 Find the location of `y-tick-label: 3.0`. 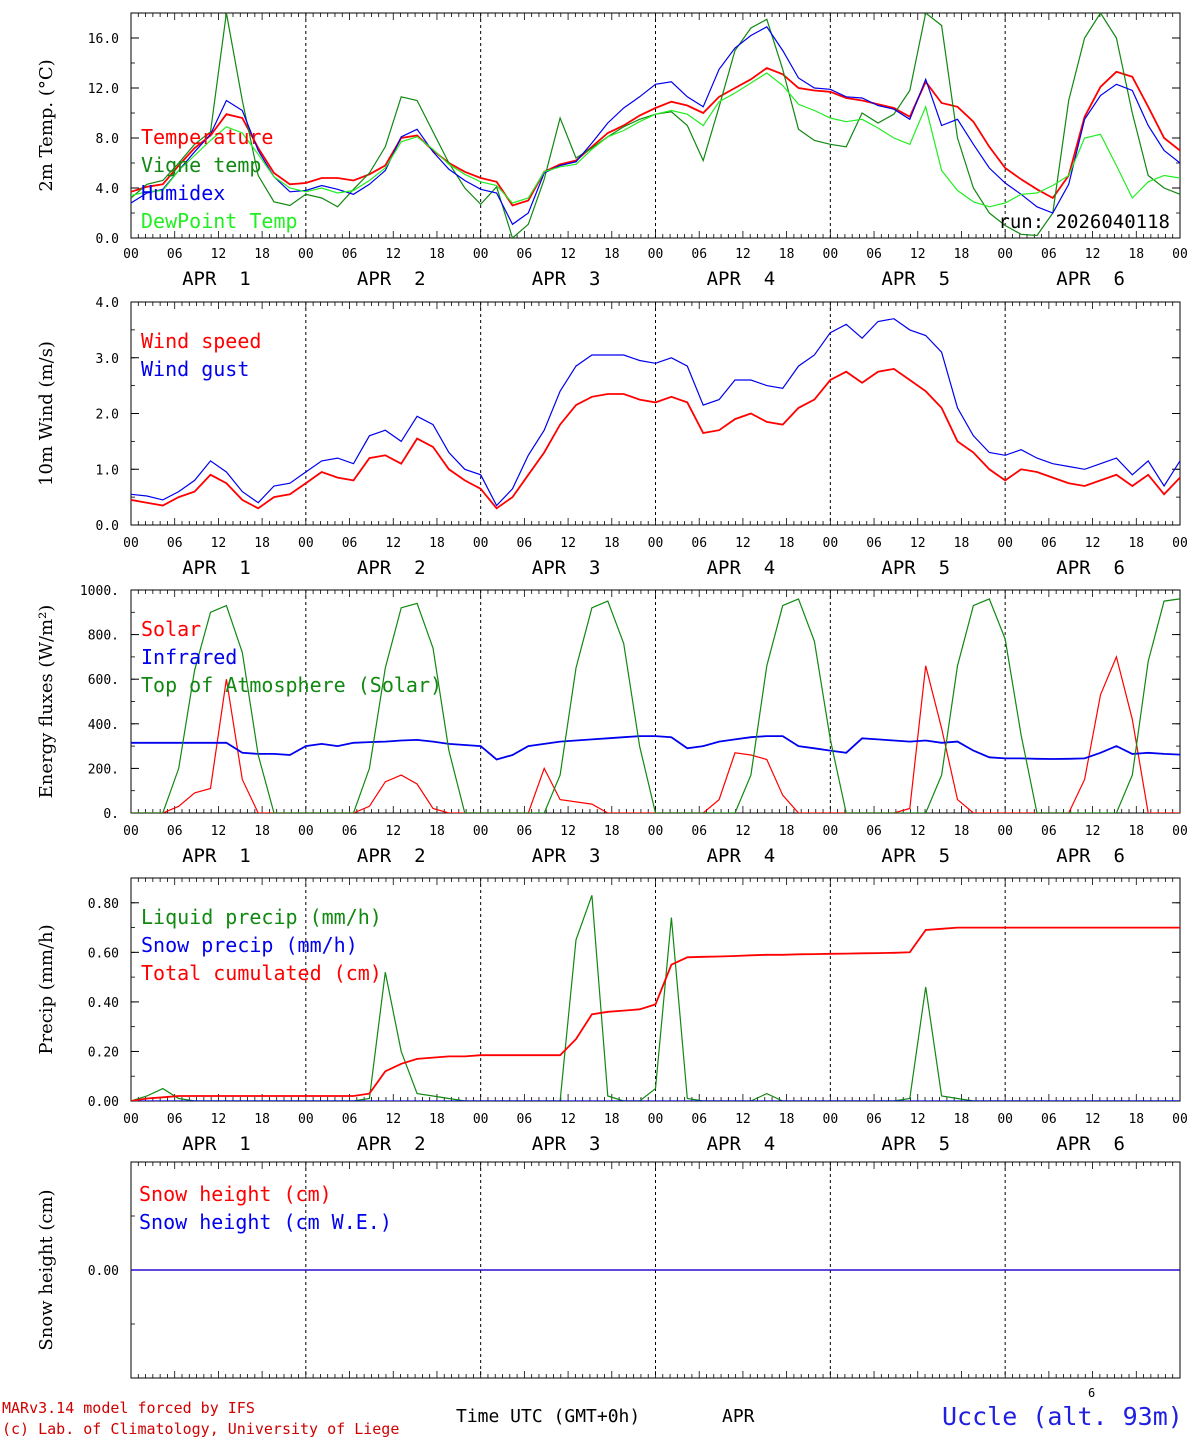

y-tick-label: 3.0 is located at coordinates (107, 359).